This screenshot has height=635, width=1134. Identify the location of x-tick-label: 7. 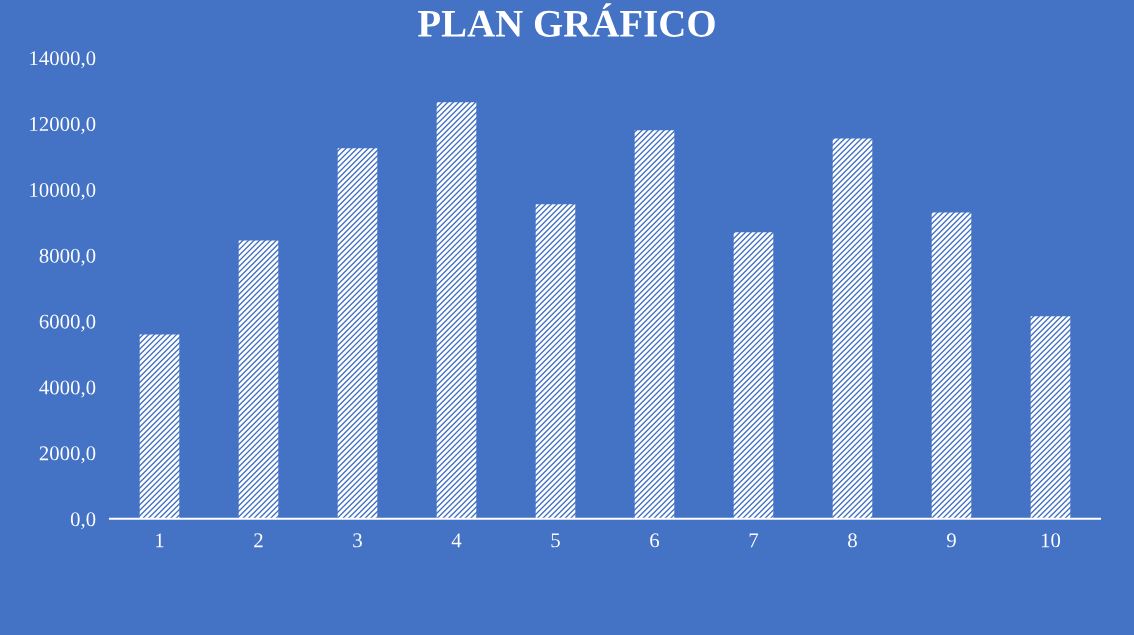
(754, 540).